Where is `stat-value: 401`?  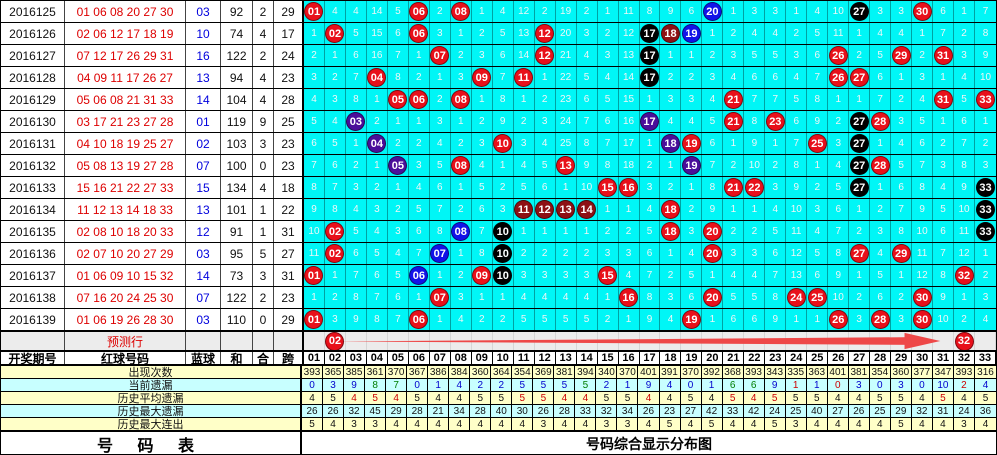 stat-value: 401 is located at coordinates (838, 372).